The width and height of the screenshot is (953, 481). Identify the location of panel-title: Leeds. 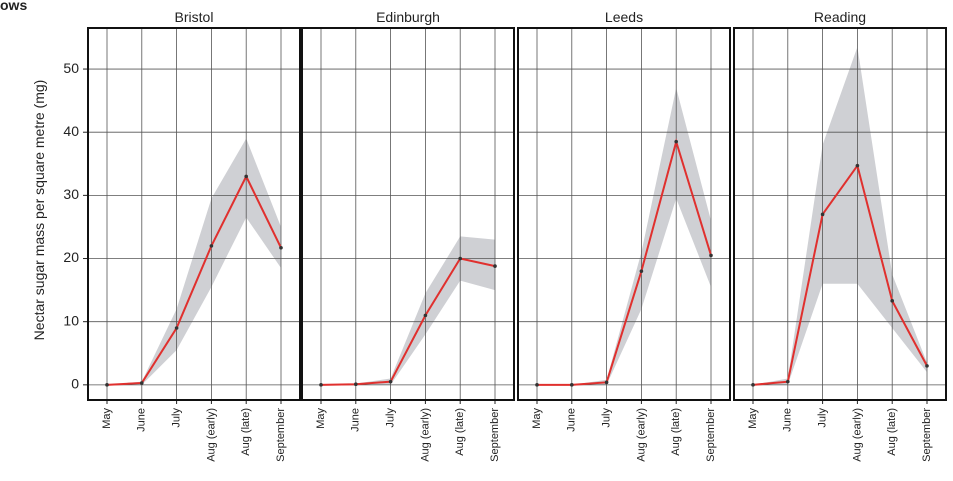
(624, 17).